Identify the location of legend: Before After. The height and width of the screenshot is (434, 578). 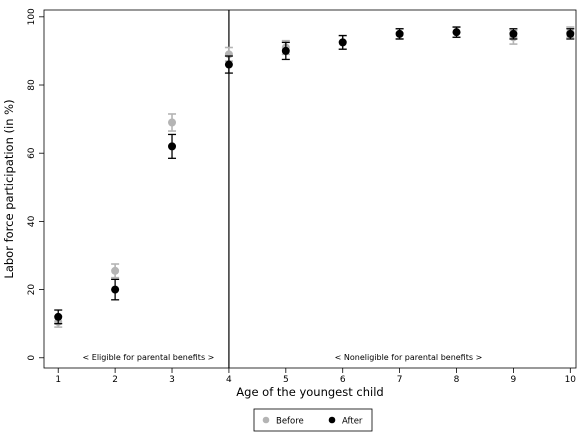
(313, 420).